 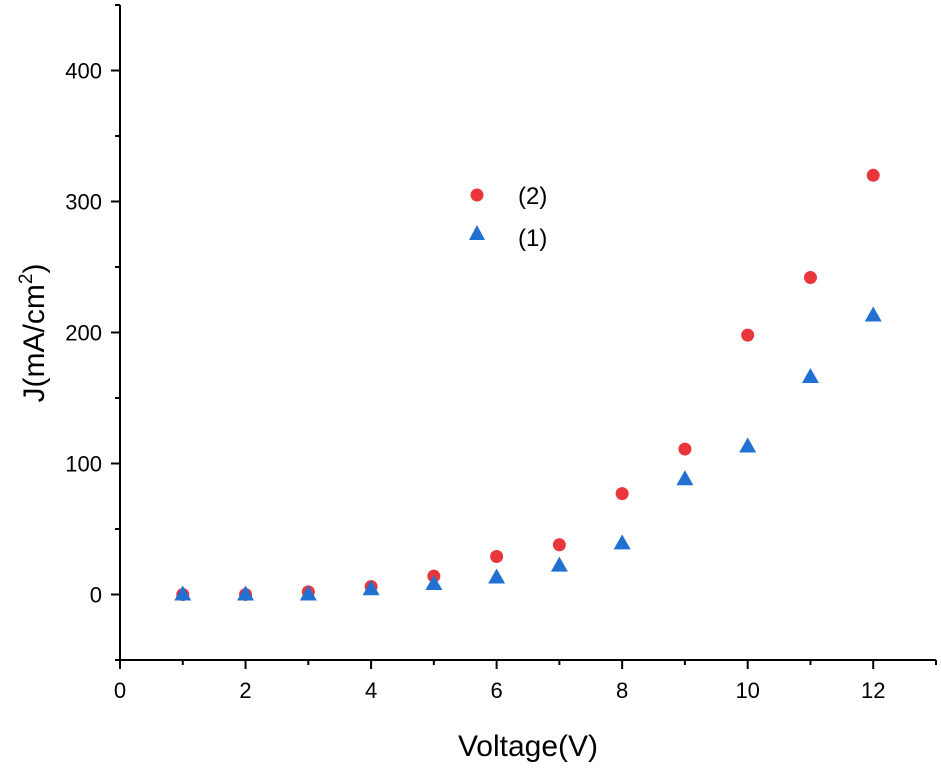 I want to click on x-tick-label: 0, so click(x=120, y=690).